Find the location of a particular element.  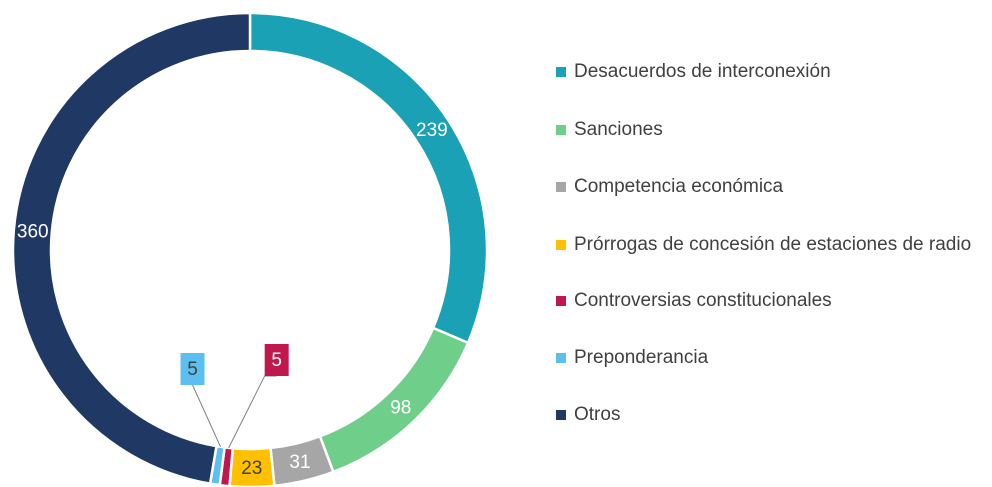

data-label: 31 is located at coordinates (299, 462).